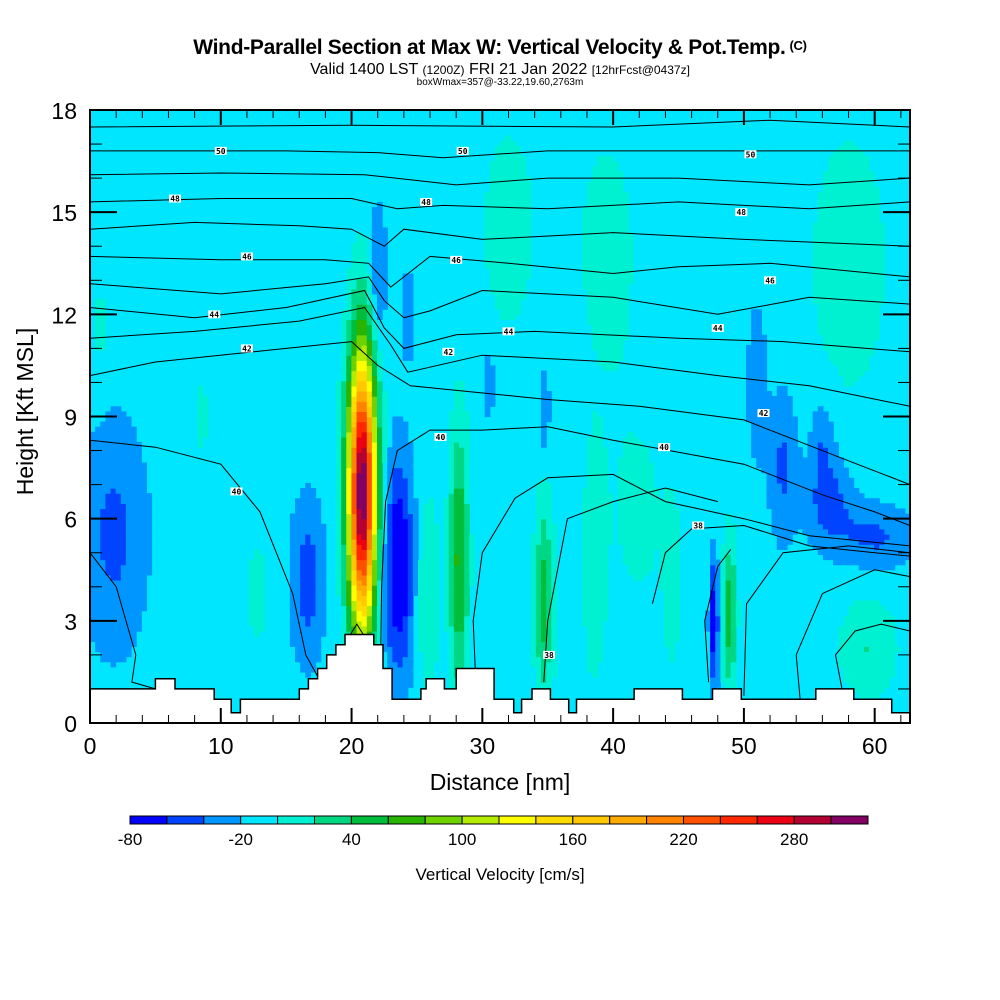 This screenshot has width=1000, height=1000. Describe the element at coordinates (798, 45) in the screenshot. I see `copyright-mark: (C)` at that location.